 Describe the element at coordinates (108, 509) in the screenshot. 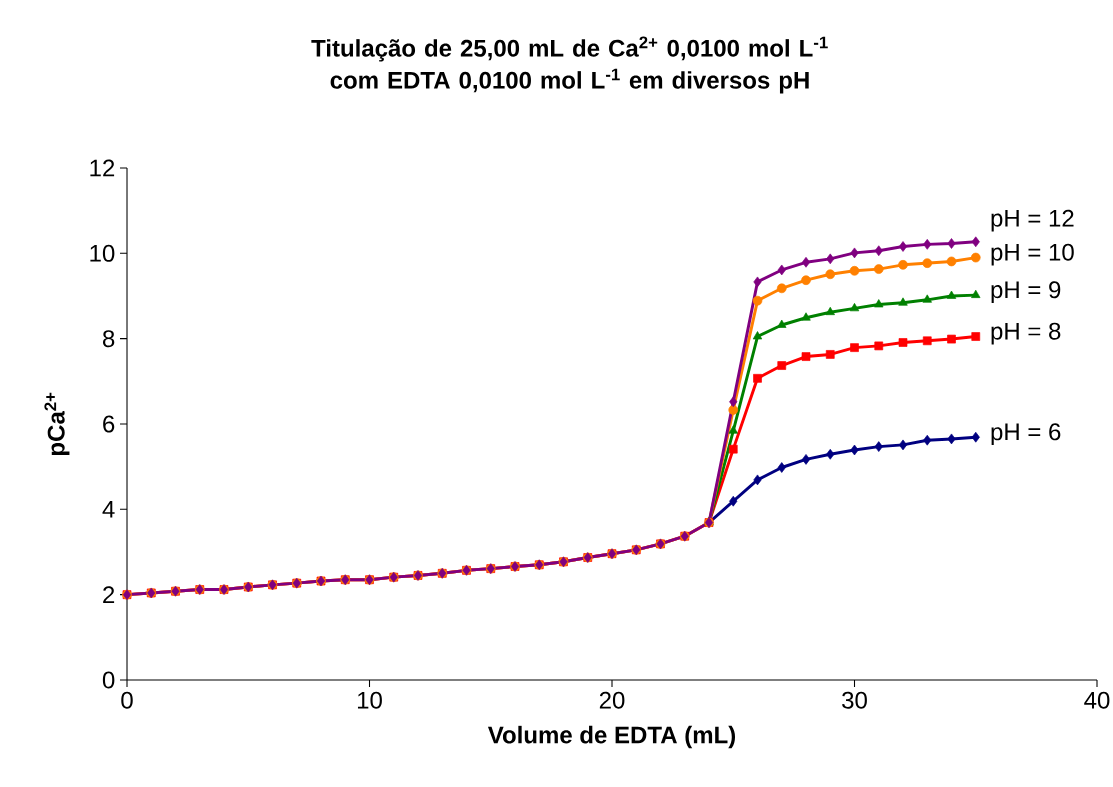

I see `y-tick-label: 4` at that location.